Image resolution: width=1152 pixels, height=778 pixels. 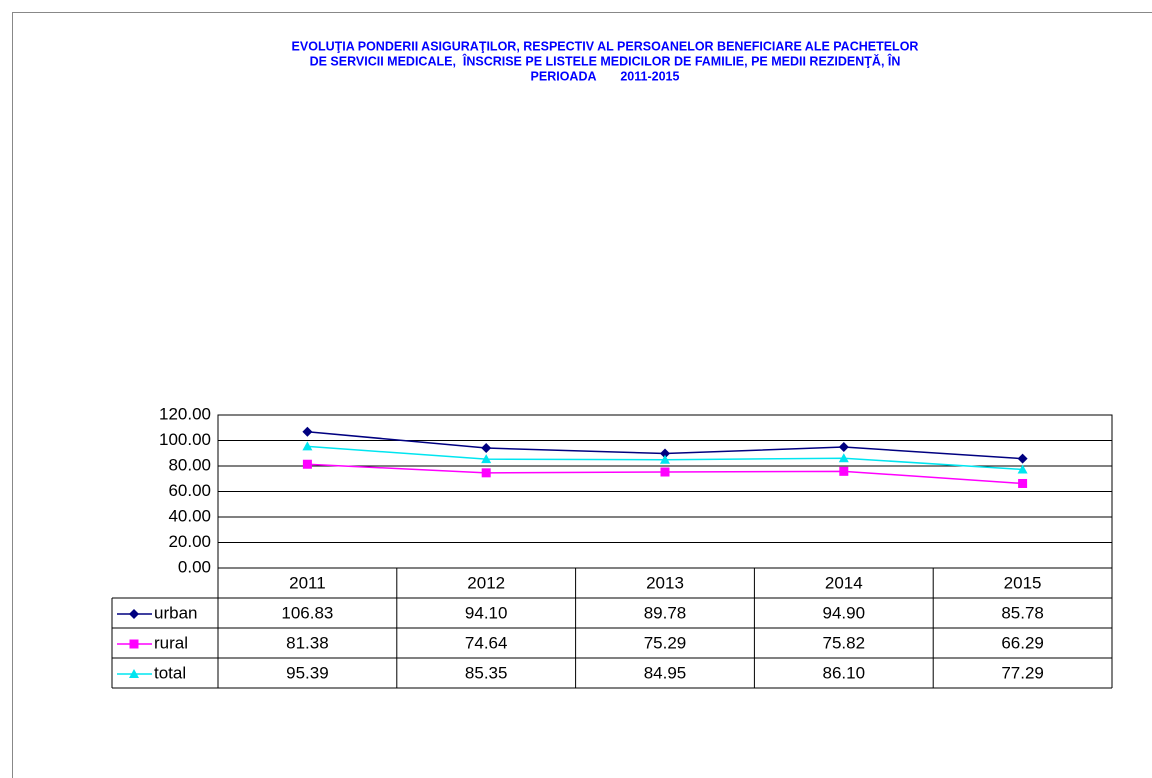 I want to click on y-tick-label: 100.00, so click(x=185, y=439).